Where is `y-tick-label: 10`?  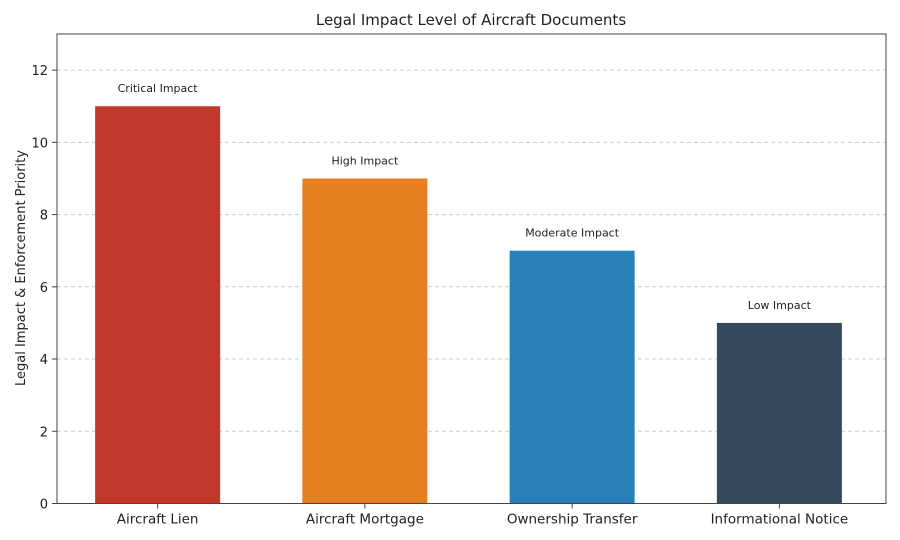
y-tick-label: 10 is located at coordinates (39, 143).